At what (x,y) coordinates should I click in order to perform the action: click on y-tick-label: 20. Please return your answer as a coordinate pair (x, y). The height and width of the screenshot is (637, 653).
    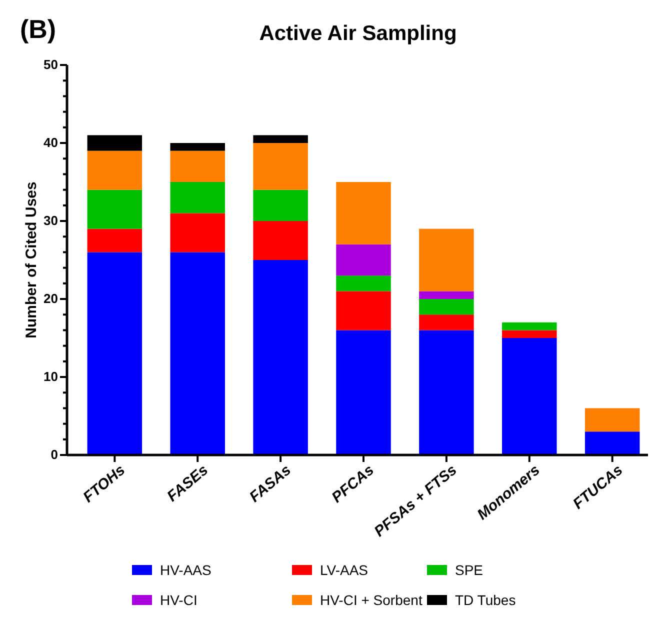
    Looking at the image, I should click on (51, 298).